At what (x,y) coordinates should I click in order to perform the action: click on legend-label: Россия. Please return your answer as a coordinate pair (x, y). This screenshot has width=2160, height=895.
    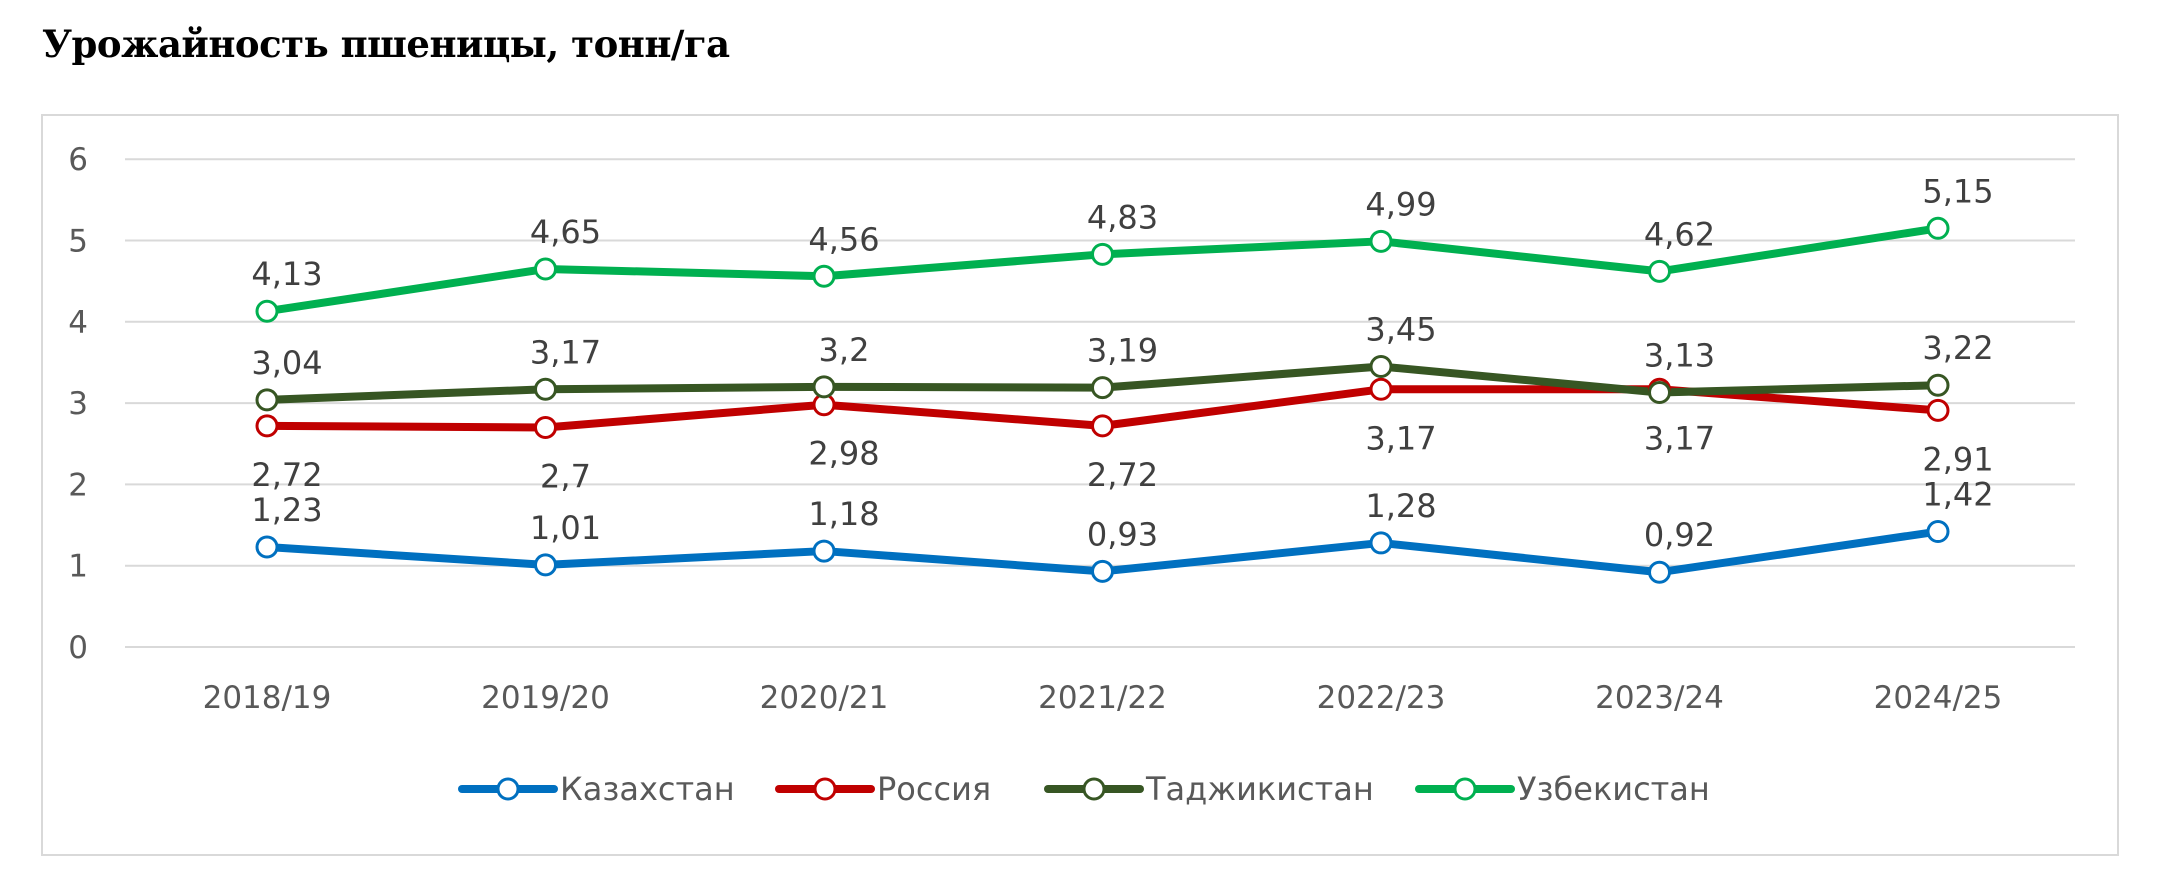
    Looking at the image, I should click on (934, 789).